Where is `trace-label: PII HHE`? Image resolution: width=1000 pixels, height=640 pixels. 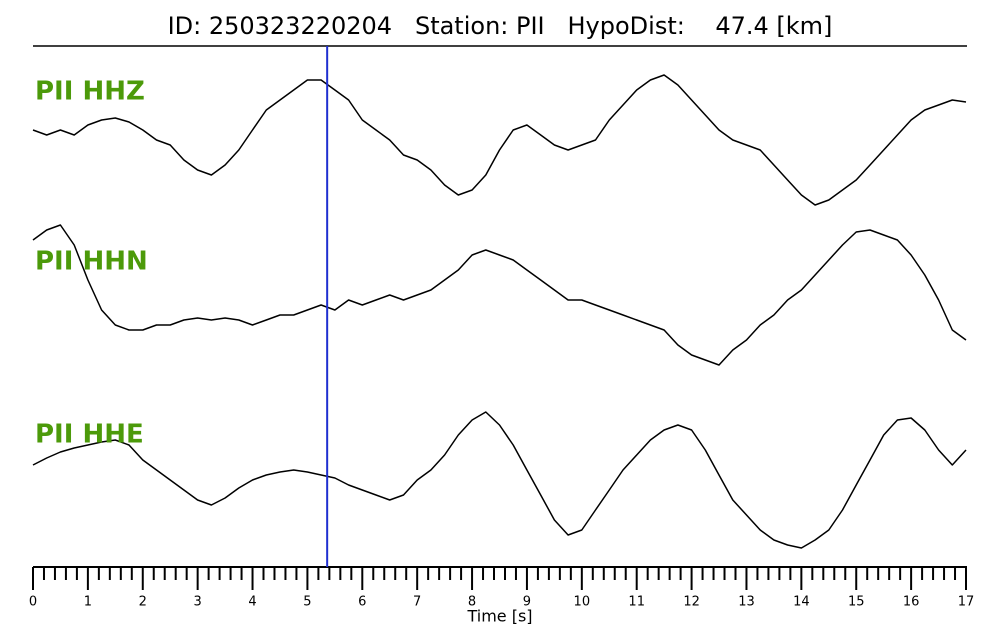
trace-label: PII HHE is located at coordinates (89, 435).